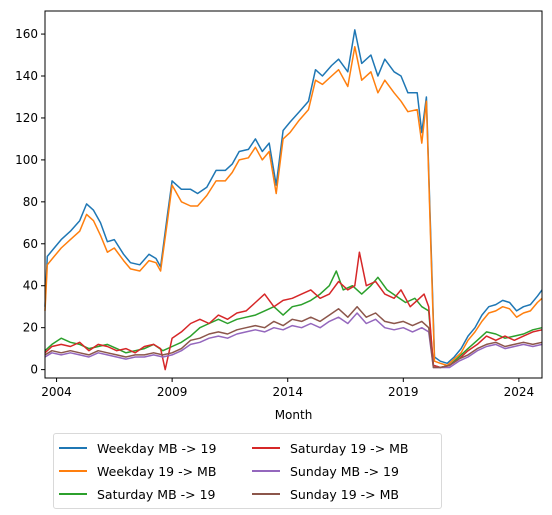 This screenshot has width=552, height=515. I want to click on y-tick-label: 40, so click(30, 286).